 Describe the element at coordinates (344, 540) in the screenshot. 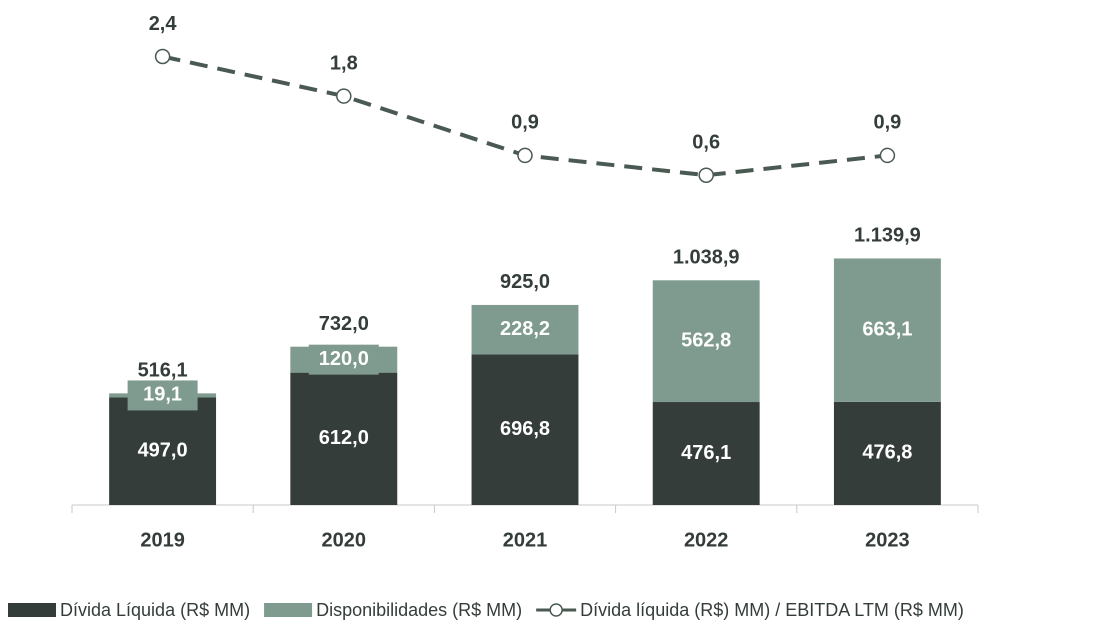

I see `x-tick-label: 2020` at that location.